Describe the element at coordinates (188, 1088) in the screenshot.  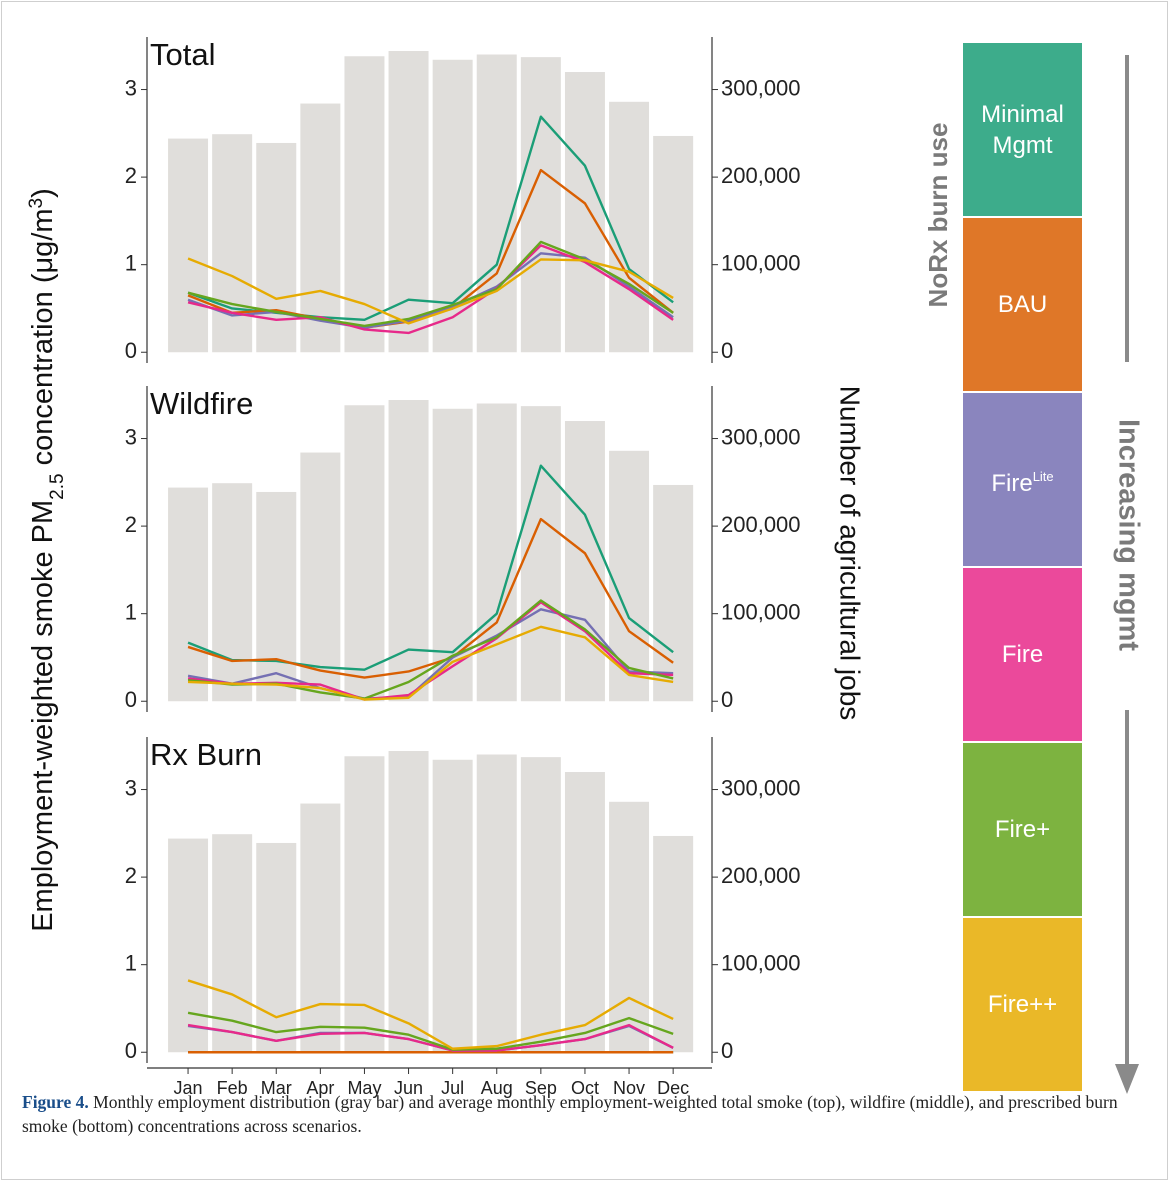
I see `x-tick-label: Jan` at that location.